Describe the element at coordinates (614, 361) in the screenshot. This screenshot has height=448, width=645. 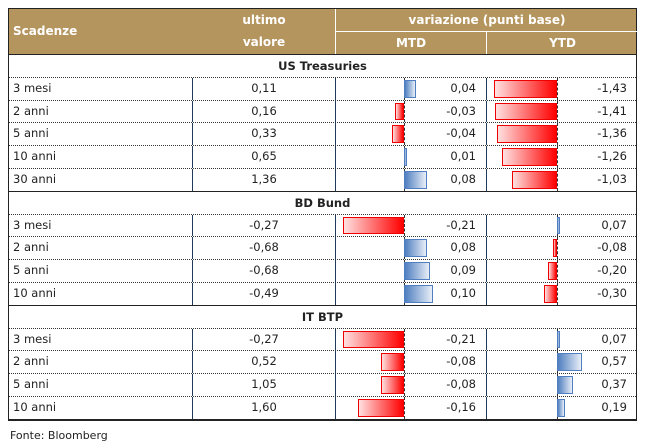
I see `ytd-cell-value: 0,57` at that location.